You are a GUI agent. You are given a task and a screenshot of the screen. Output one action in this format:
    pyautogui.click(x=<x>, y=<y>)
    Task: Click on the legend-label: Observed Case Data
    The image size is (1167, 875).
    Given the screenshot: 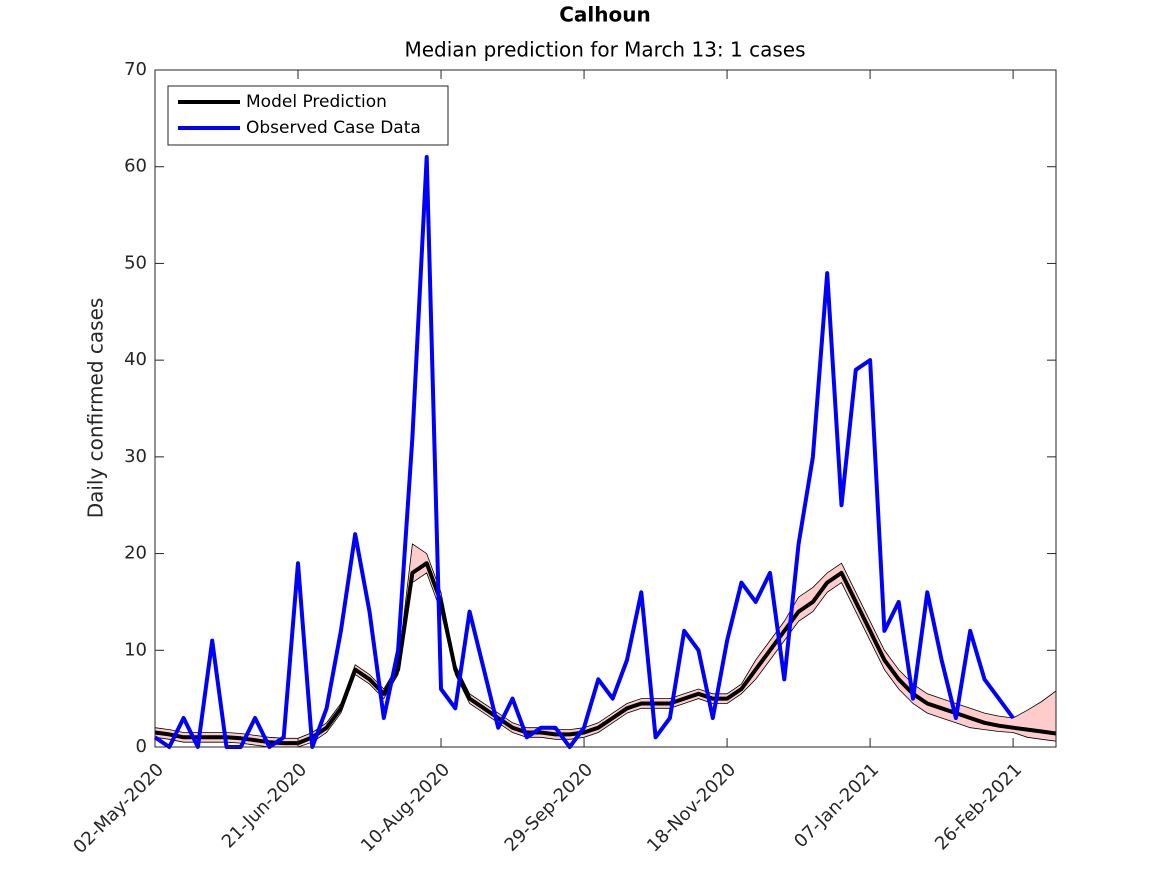 What is the action you would take?
    pyautogui.click(x=333, y=128)
    